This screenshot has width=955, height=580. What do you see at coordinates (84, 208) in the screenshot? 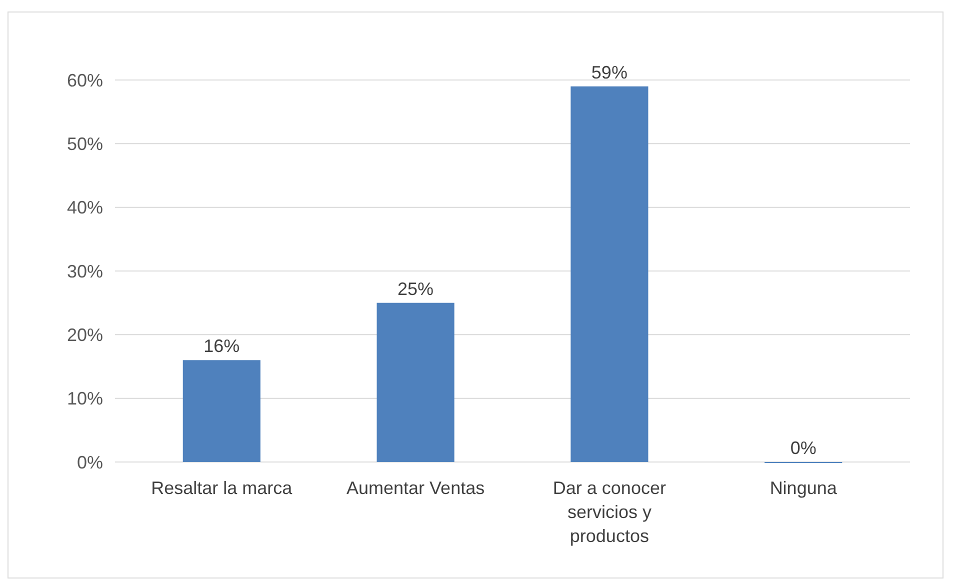
I see `y-tick-label: 40%` at bounding box center [84, 208].